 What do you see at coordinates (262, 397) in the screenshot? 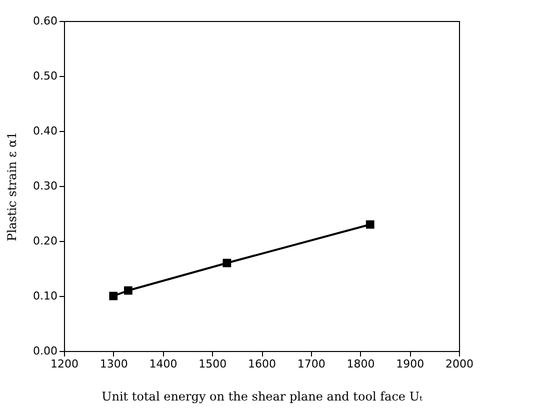
I see `x-axis-title: Unit total energy on the shear plane and tool face Uₜ` at bounding box center [262, 397].